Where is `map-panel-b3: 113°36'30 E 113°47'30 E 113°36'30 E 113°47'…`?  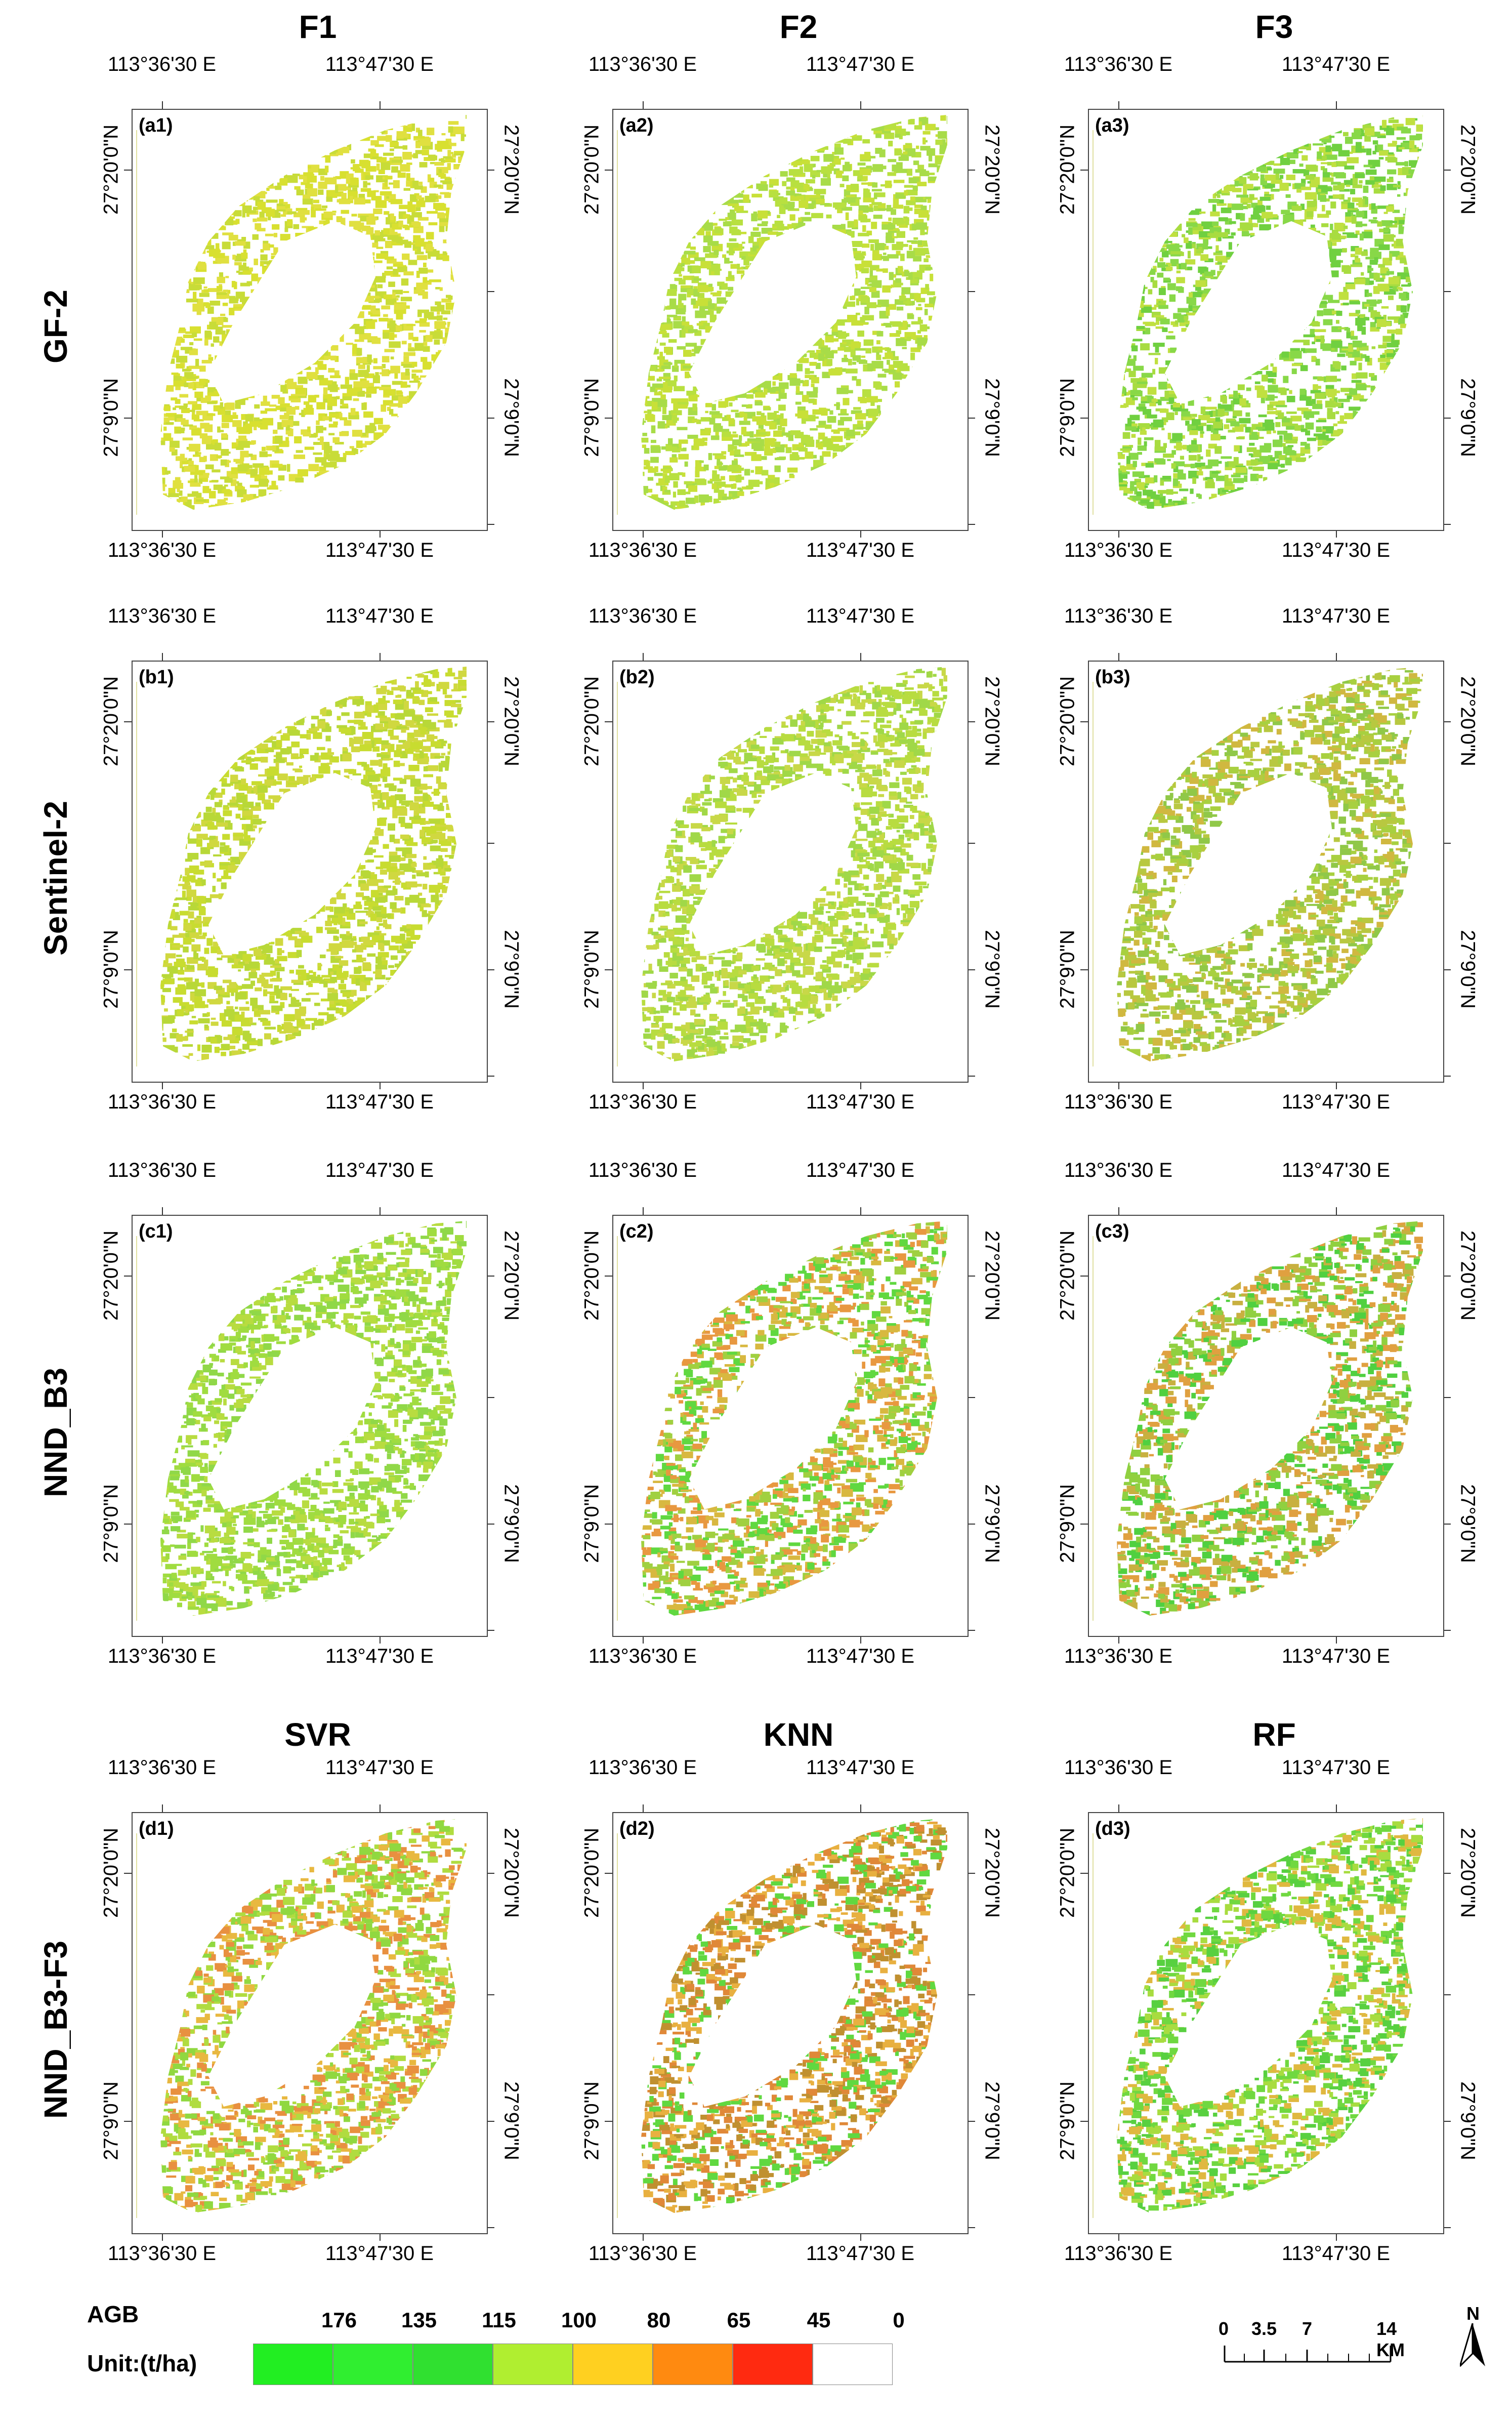
map-panel-b3: 113°36'30 E 113°47'30 E 113°36'30 E 113°47'… is located at coordinates (1272, 880).